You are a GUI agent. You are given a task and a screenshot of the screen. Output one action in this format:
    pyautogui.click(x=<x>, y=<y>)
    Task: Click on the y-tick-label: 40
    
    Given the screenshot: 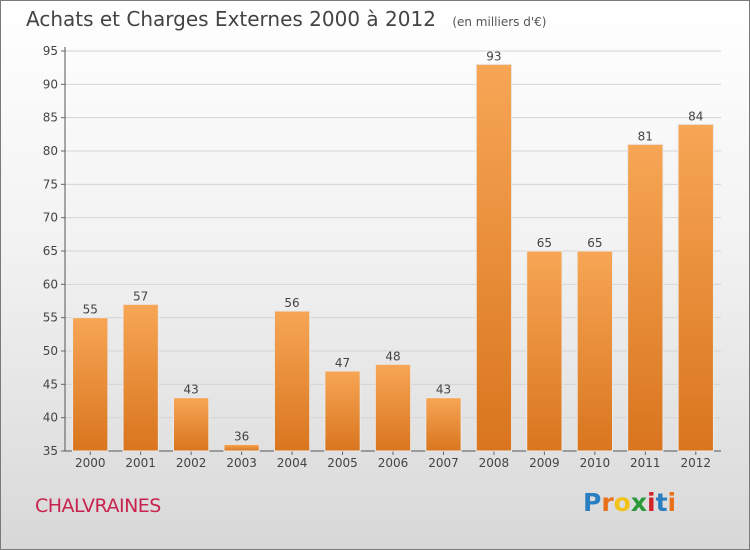 What is the action you would take?
    pyautogui.click(x=50, y=418)
    